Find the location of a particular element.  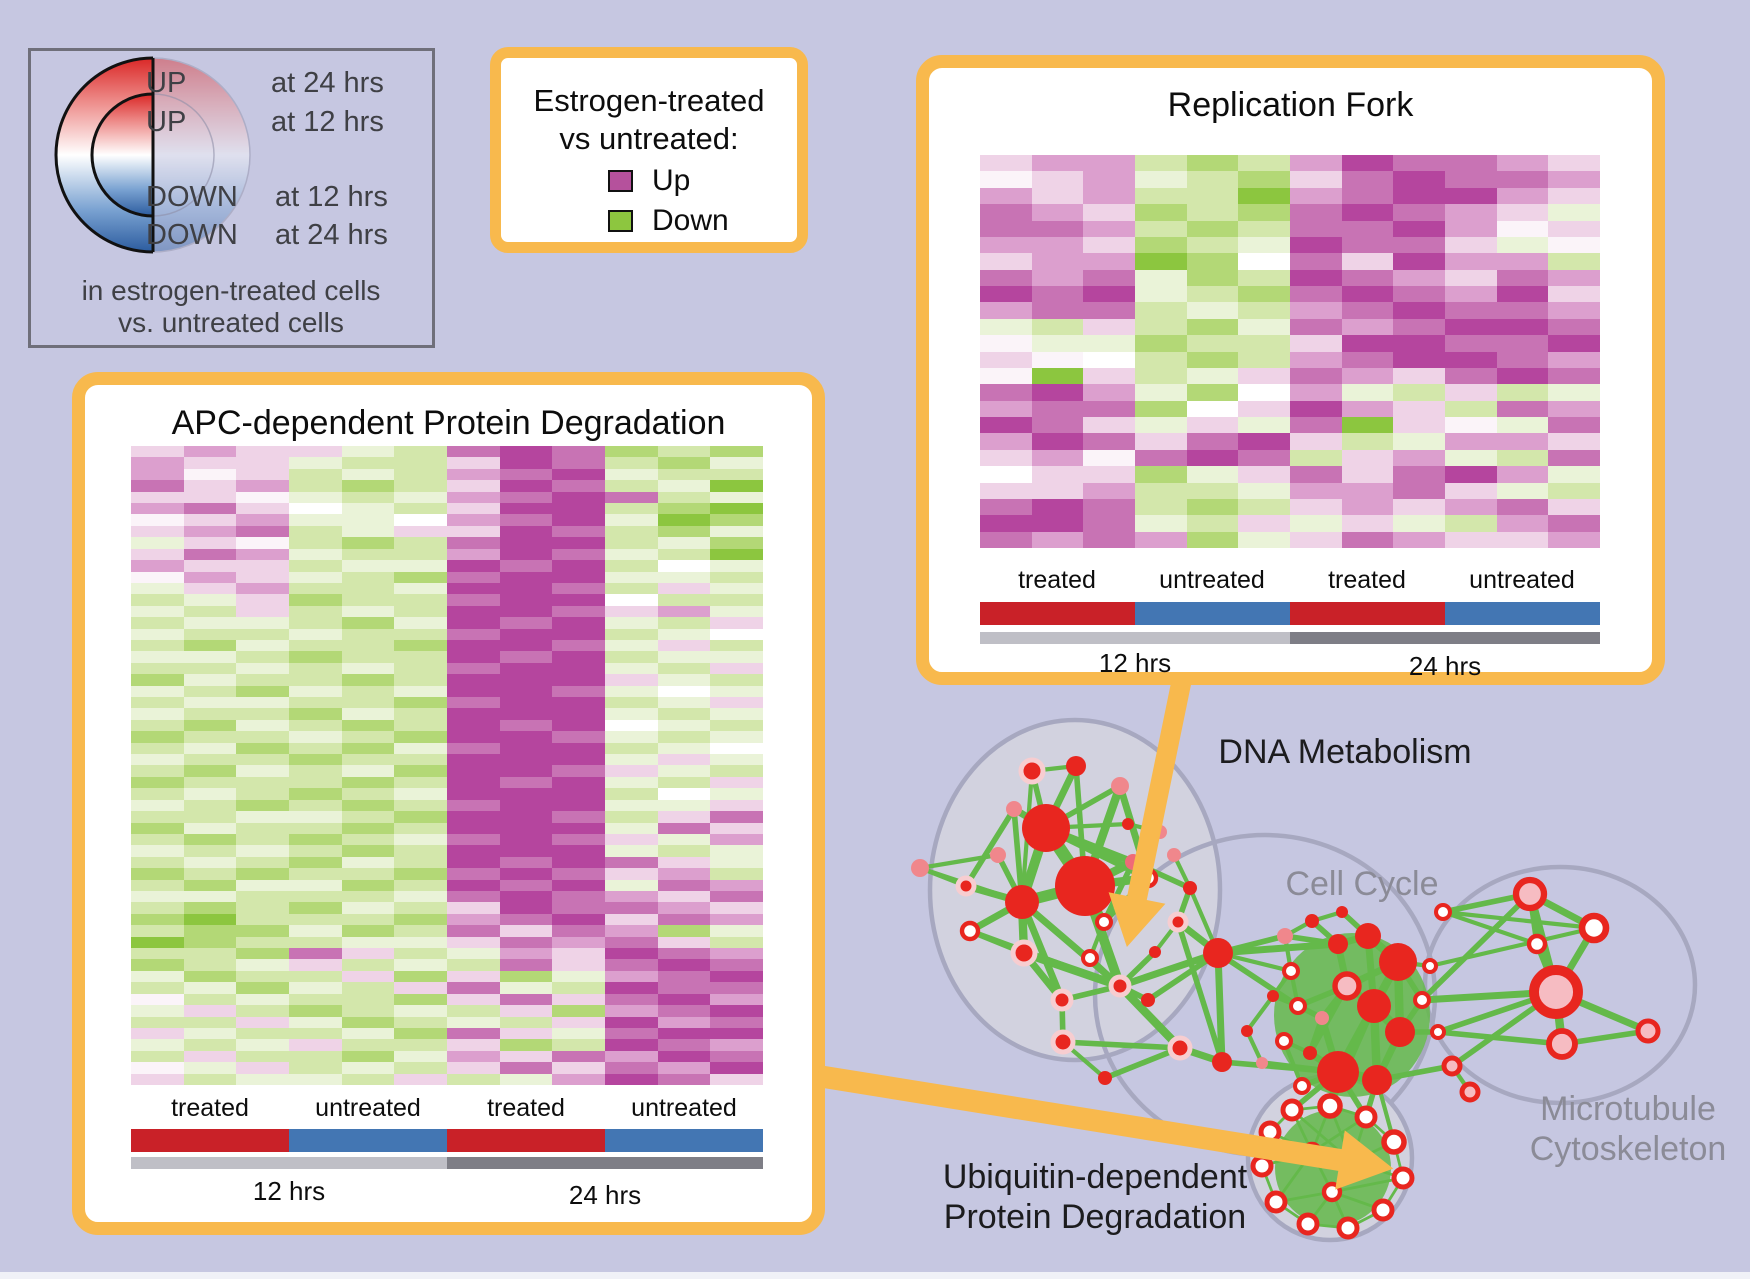

legend-down-12-word: DOWN is located at coordinates (192, 197).